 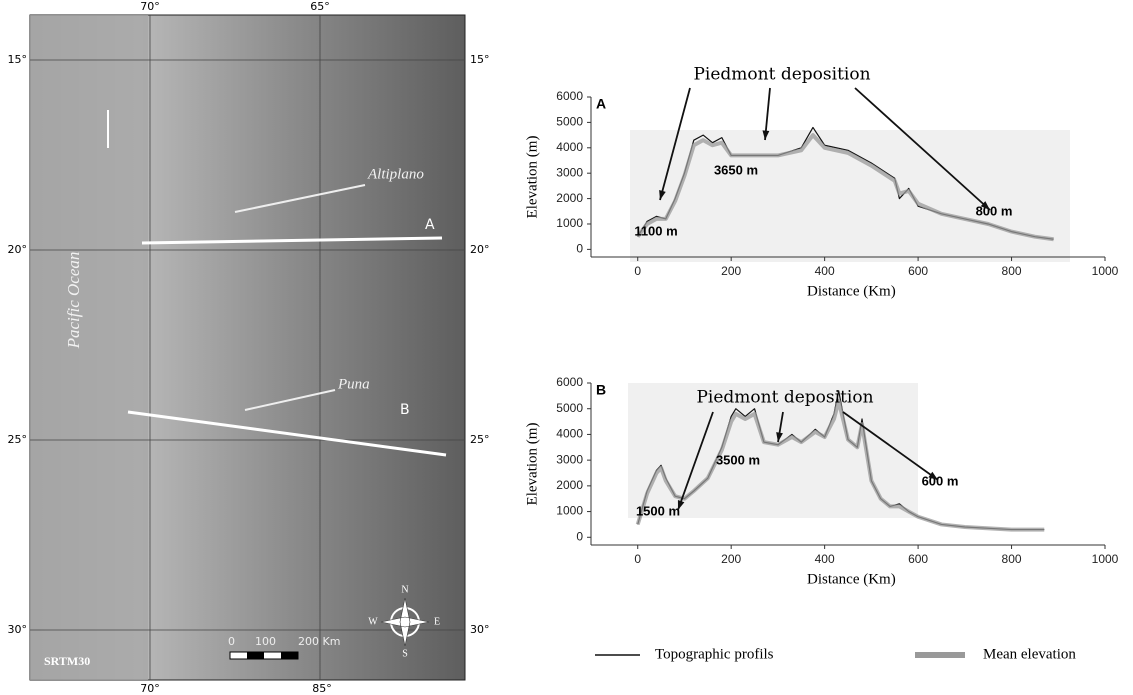 What do you see at coordinates (353, 384) in the screenshot?
I see `region-label: Puna` at bounding box center [353, 384].